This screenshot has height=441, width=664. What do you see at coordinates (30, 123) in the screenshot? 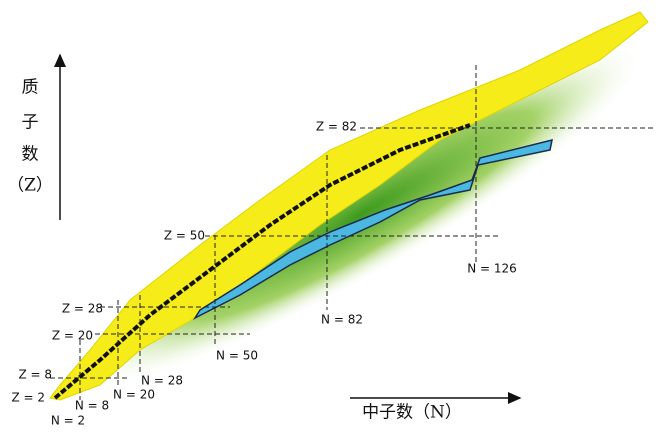
I see `y-axis-label: 子` at bounding box center [30, 123].